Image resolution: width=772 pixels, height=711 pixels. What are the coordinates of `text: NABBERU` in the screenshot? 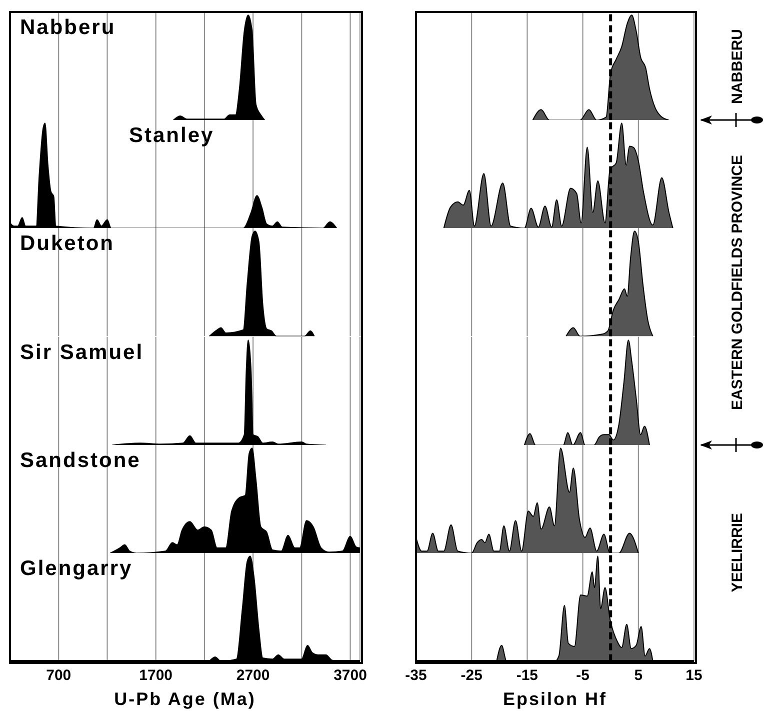 It's located at (737, 66).